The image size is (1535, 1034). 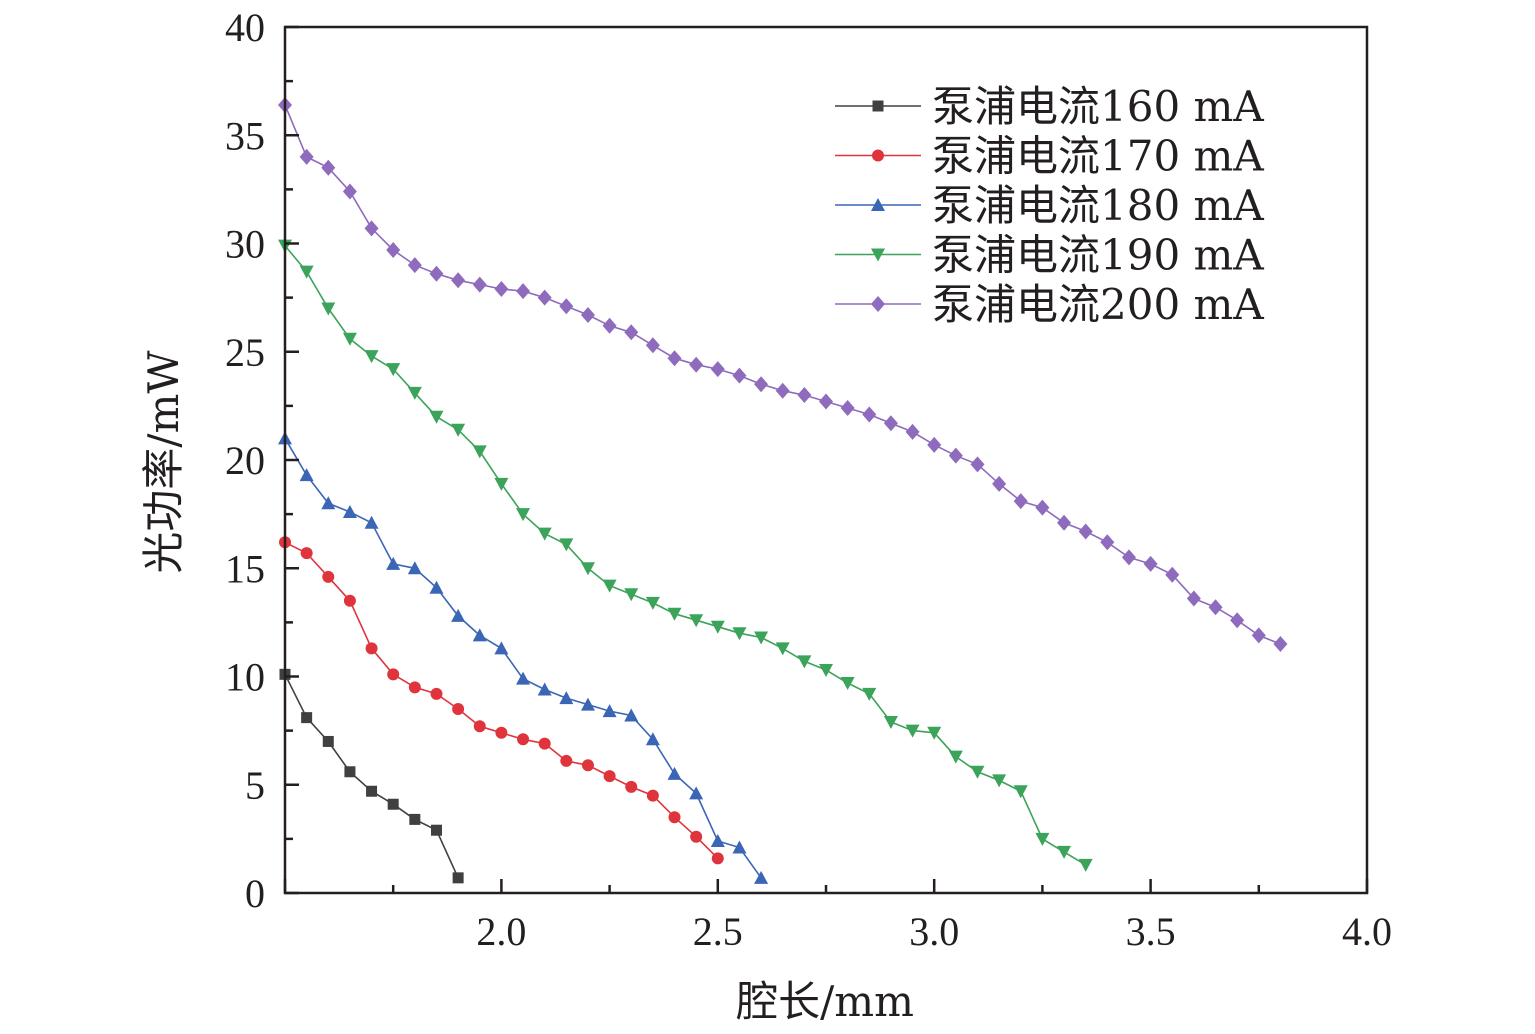 What do you see at coordinates (1098, 205) in the screenshot?
I see `legend-label: 泵浦电流180 mA` at bounding box center [1098, 205].